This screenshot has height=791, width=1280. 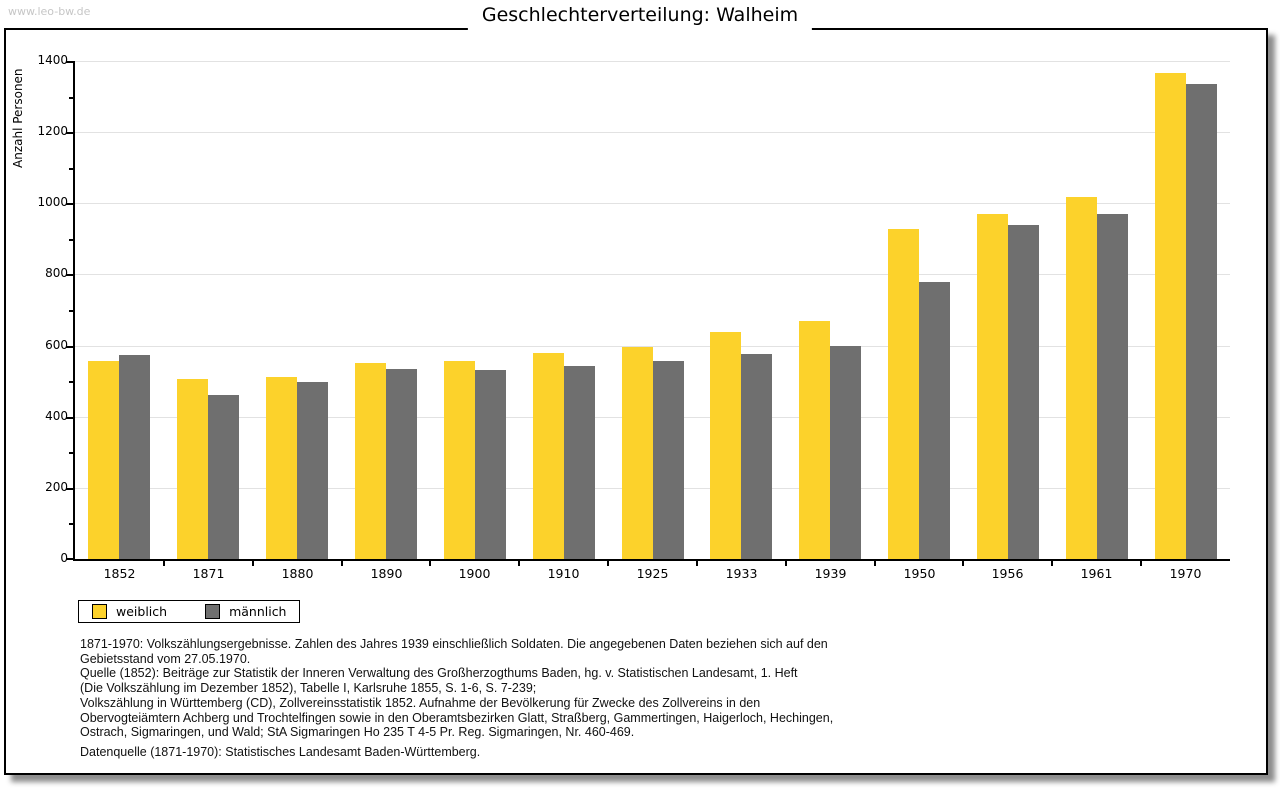 What do you see at coordinates (56, 487) in the screenshot?
I see `y-tick-label-200: 200` at bounding box center [56, 487].